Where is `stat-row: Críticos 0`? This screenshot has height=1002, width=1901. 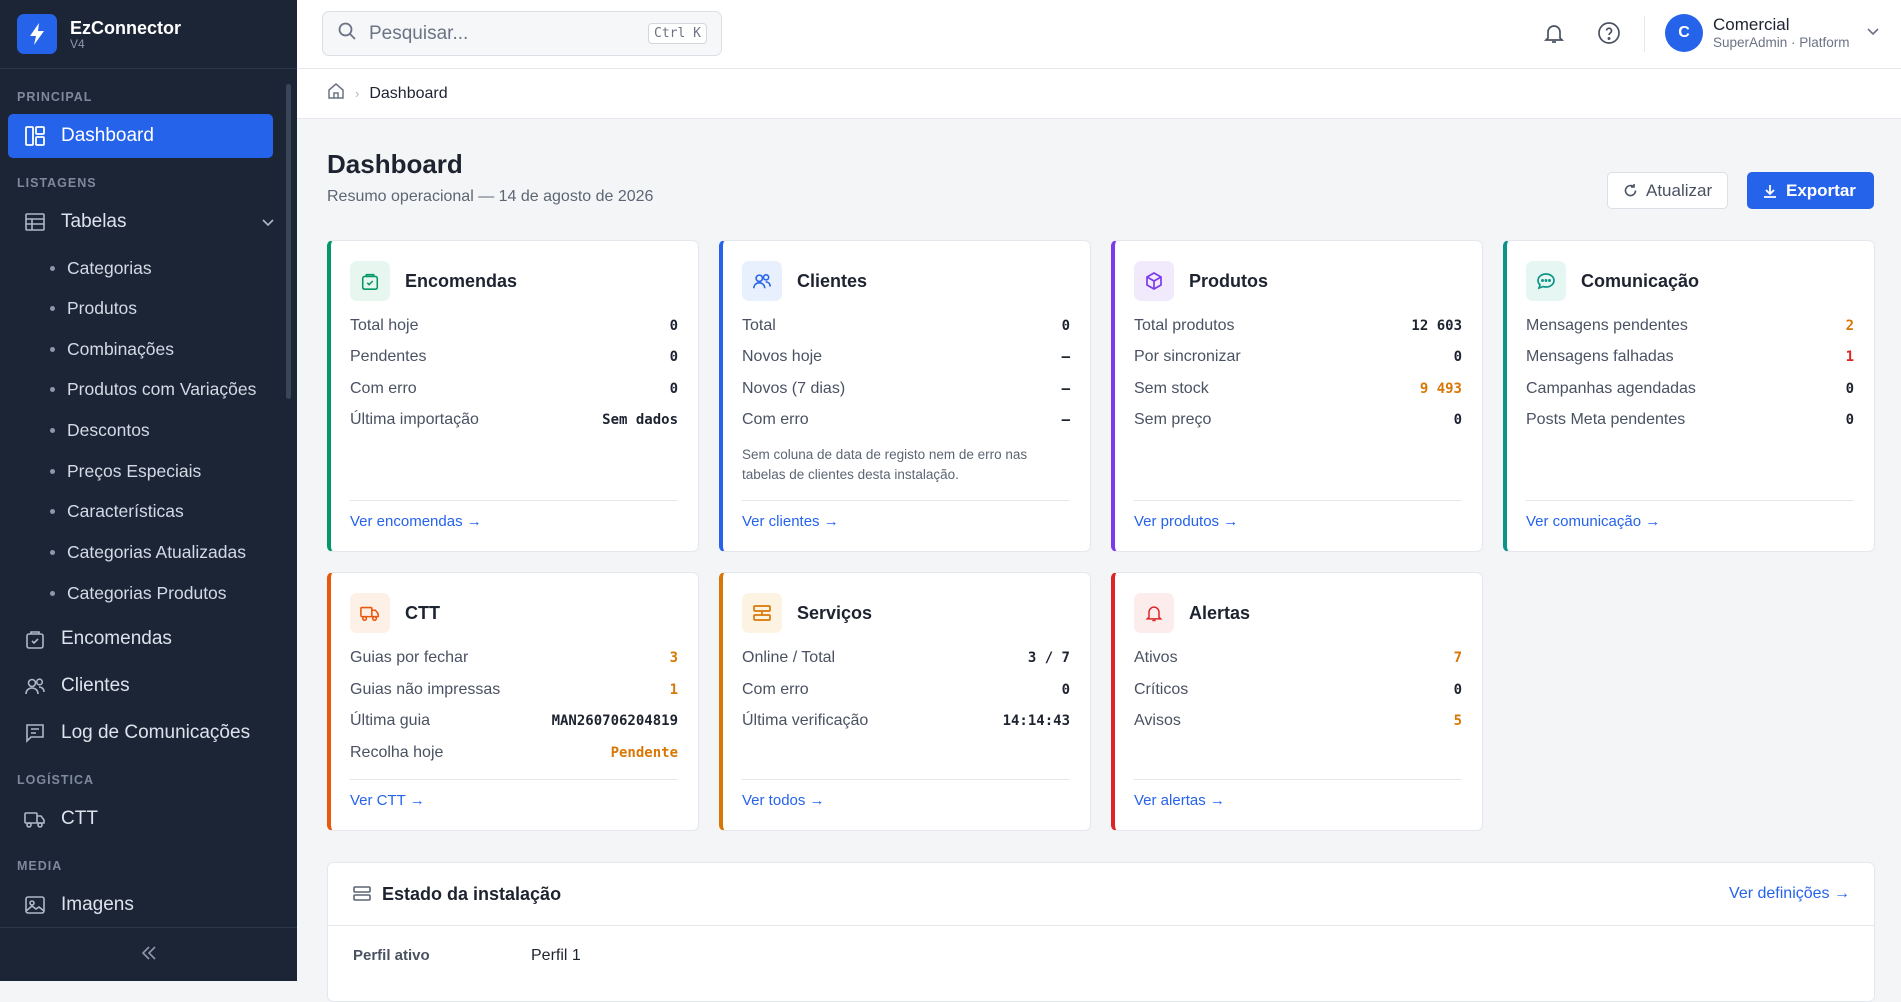 stat-row: Críticos 0 is located at coordinates (1298, 689).